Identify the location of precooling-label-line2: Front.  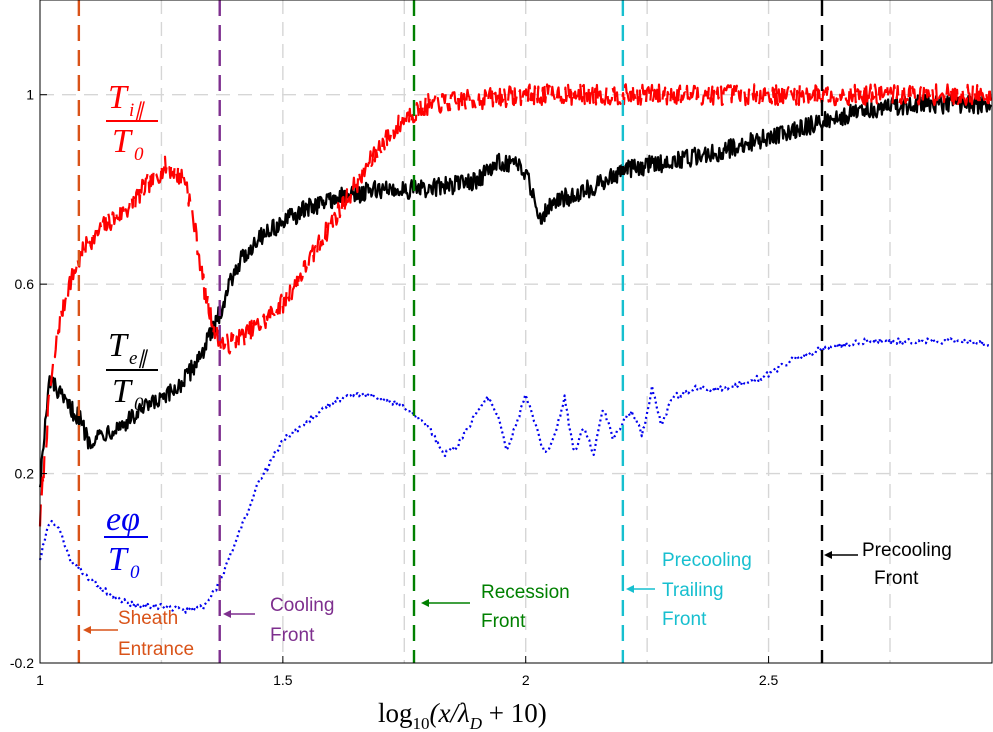
(896, 578).